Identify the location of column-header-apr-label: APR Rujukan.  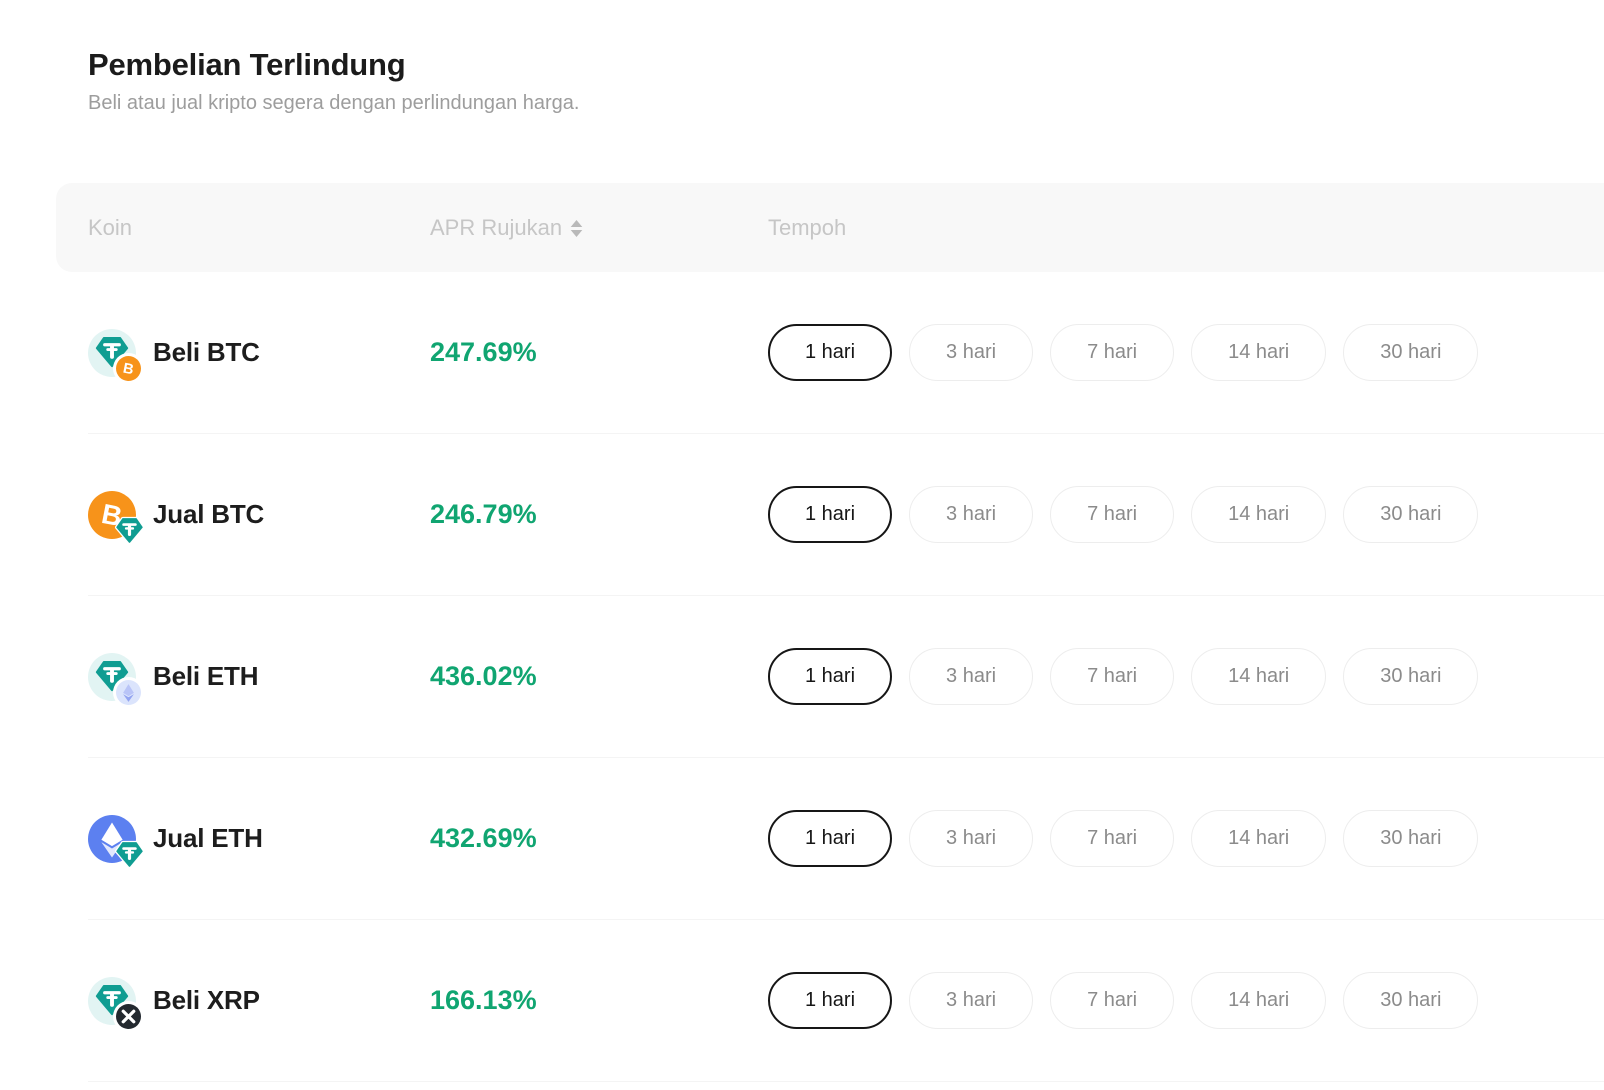
(496, 227).